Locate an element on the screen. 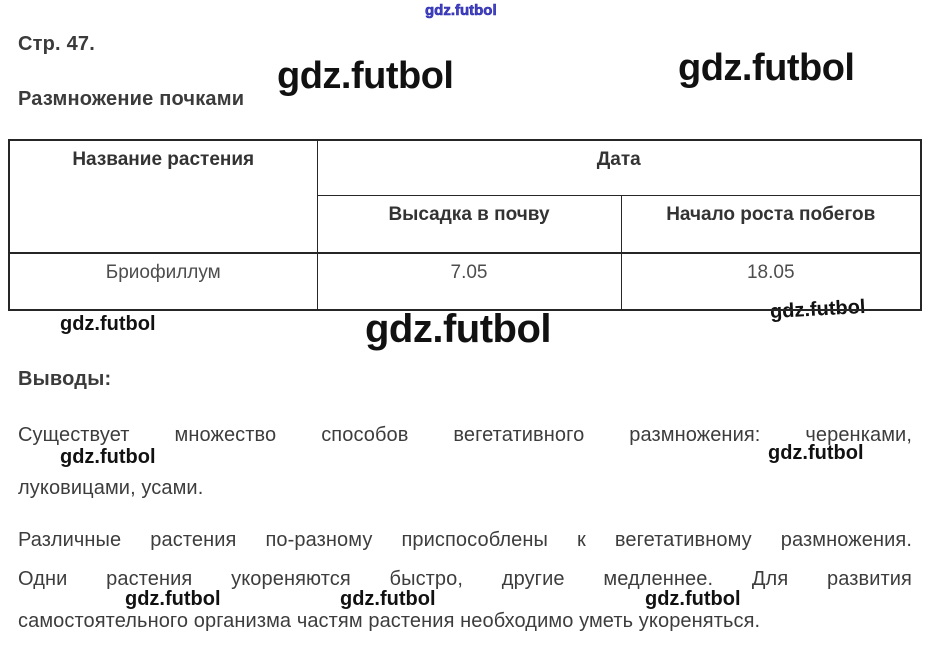 The image size is (930, 648). table-header-planting: Высадка в почву is located at coordinates (469, 224).